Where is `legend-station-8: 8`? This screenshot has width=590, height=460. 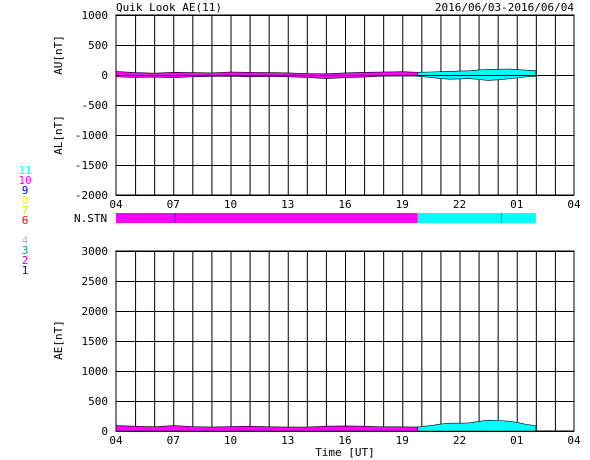
legend-station-8: 8 is located at coordinates (25, 200).